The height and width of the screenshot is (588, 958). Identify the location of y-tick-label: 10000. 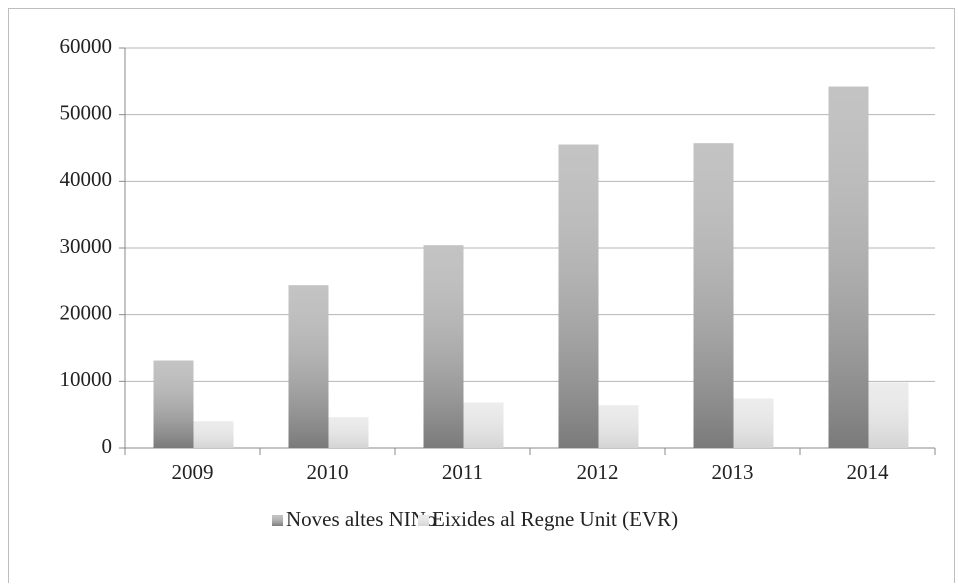
(86, 379).